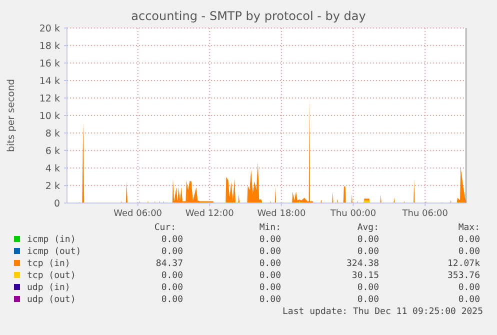  I want to click on x-tick-label: Thu 00:00, so click(352, 214).